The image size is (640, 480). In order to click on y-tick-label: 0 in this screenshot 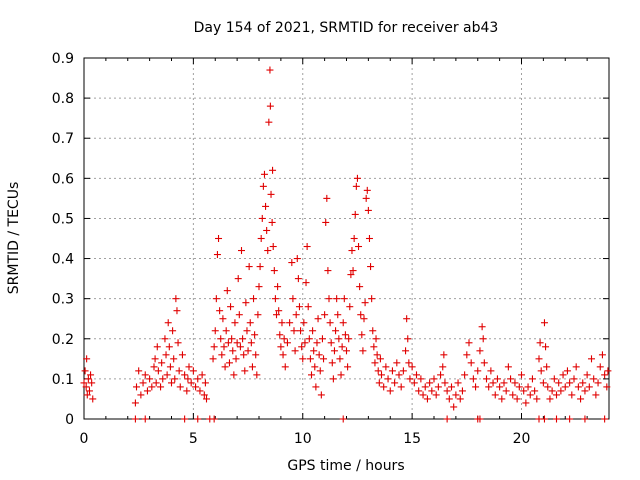, I will do `click(69, 420)`.